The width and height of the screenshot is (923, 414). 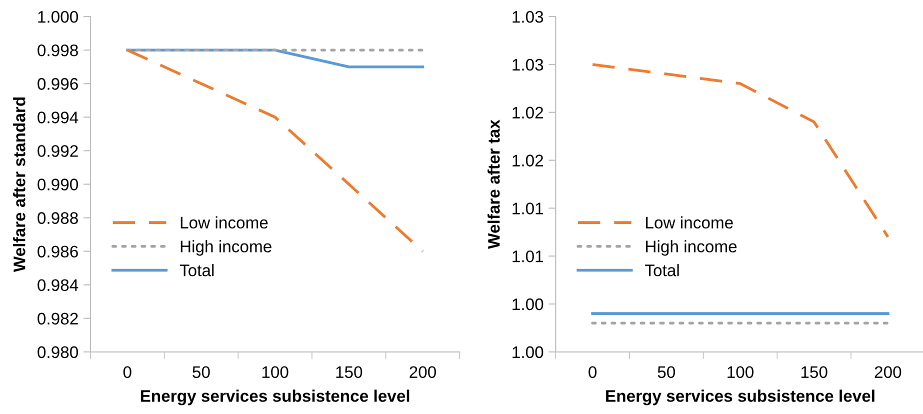 What do you see at coordinates (58, 218) in the screenshot?
I see `y-tick-label: 0.988` at bounding box center [58, 218].